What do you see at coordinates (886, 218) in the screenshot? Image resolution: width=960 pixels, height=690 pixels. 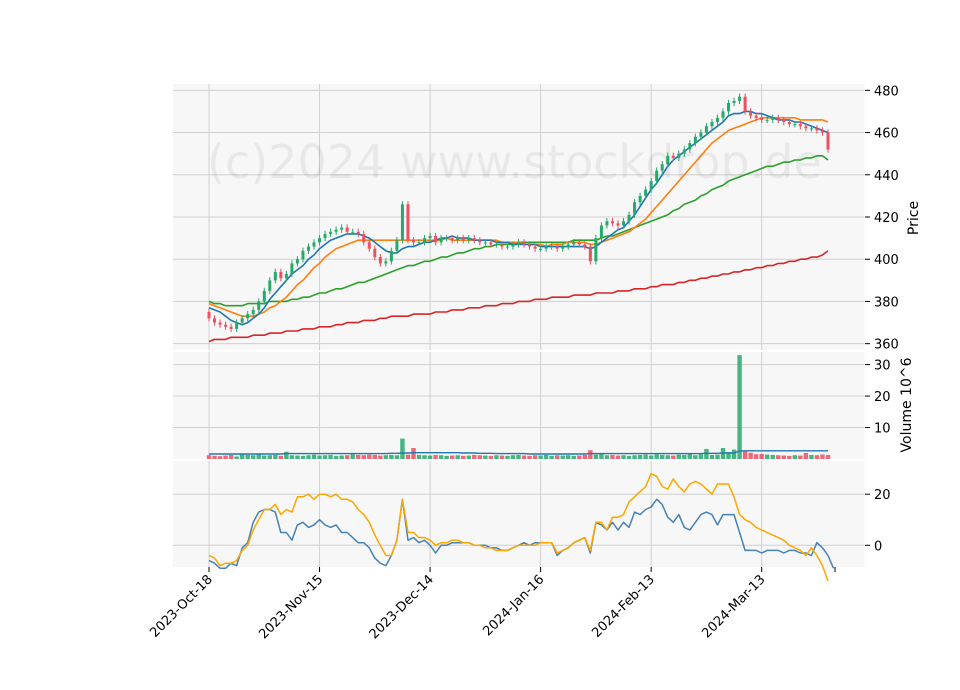 I see `price-tick-label: 420` at bounding box center [886, 218].